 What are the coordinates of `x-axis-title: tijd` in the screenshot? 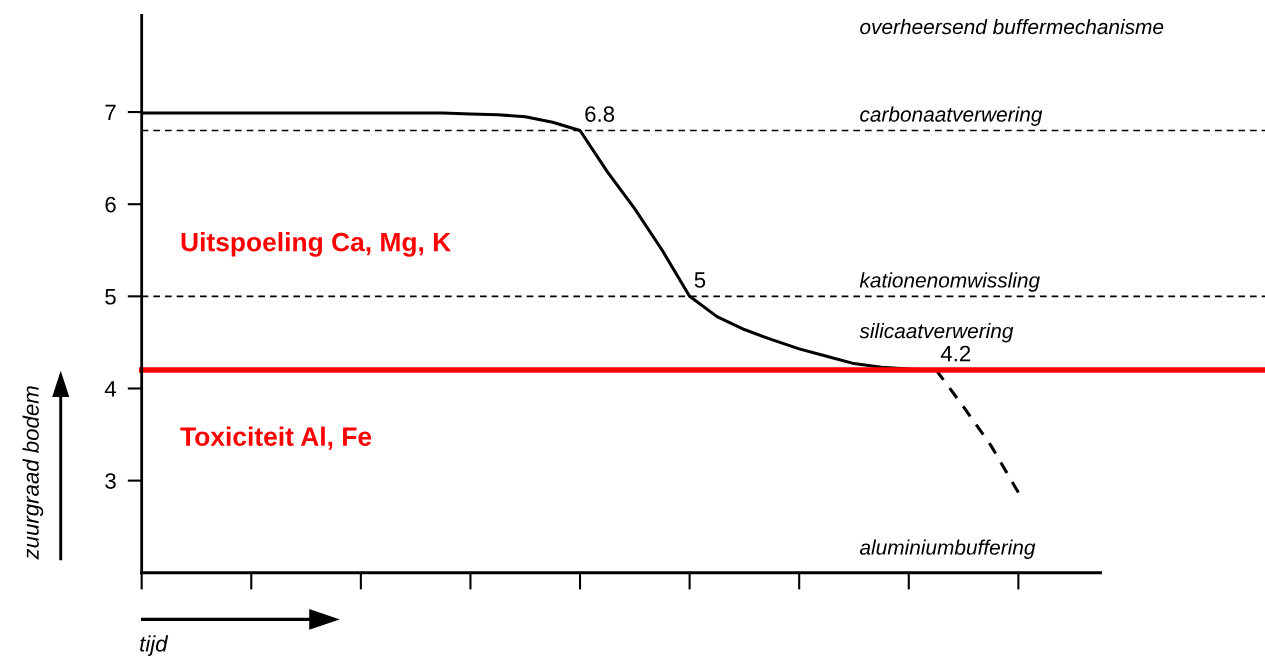 It's located at (154, 646).